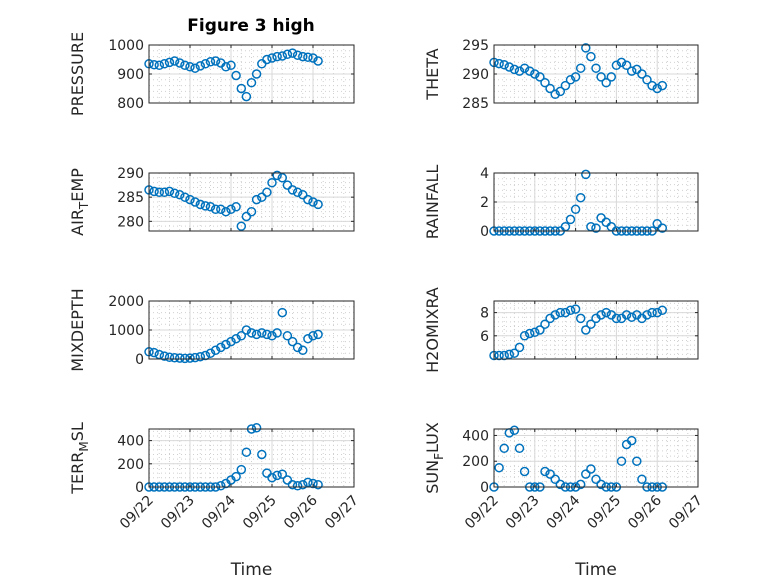 Image resolution: width=778 pixels, height=583 pixels. I want to click on subplot-pressure: 800 900 1000 PRESSURE, so click(211, 74).